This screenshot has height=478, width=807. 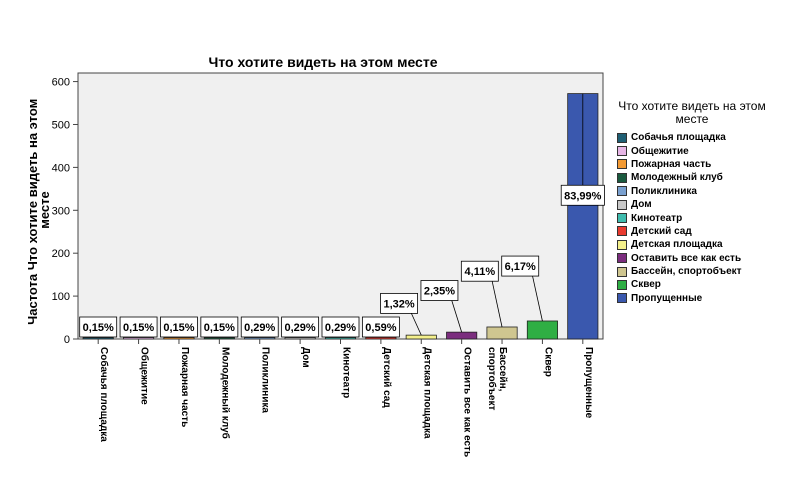 What do you see at coordinates (61, 297) in the screenshot?
I see `y-tick-label: 100` at bounding box center [61, 297].